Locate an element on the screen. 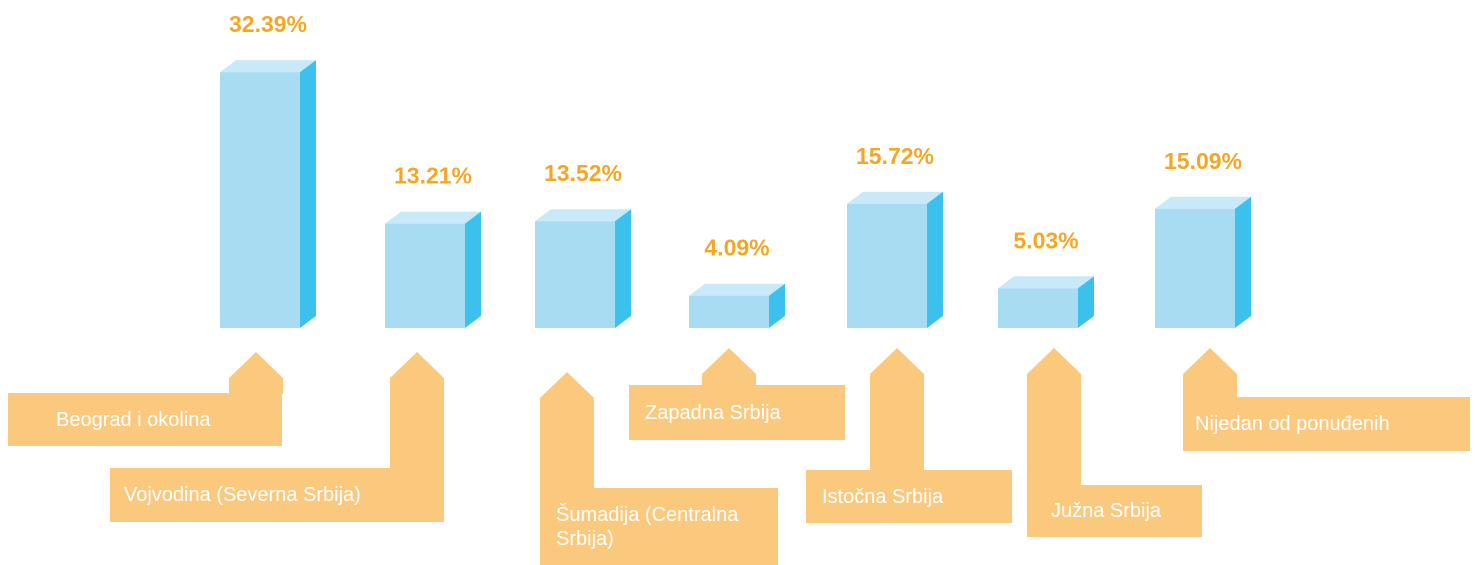 Image resolution: width=1475 pixels, height=565 pixels. category-label: Beograd i okolina is located at coordinates (133, 419).